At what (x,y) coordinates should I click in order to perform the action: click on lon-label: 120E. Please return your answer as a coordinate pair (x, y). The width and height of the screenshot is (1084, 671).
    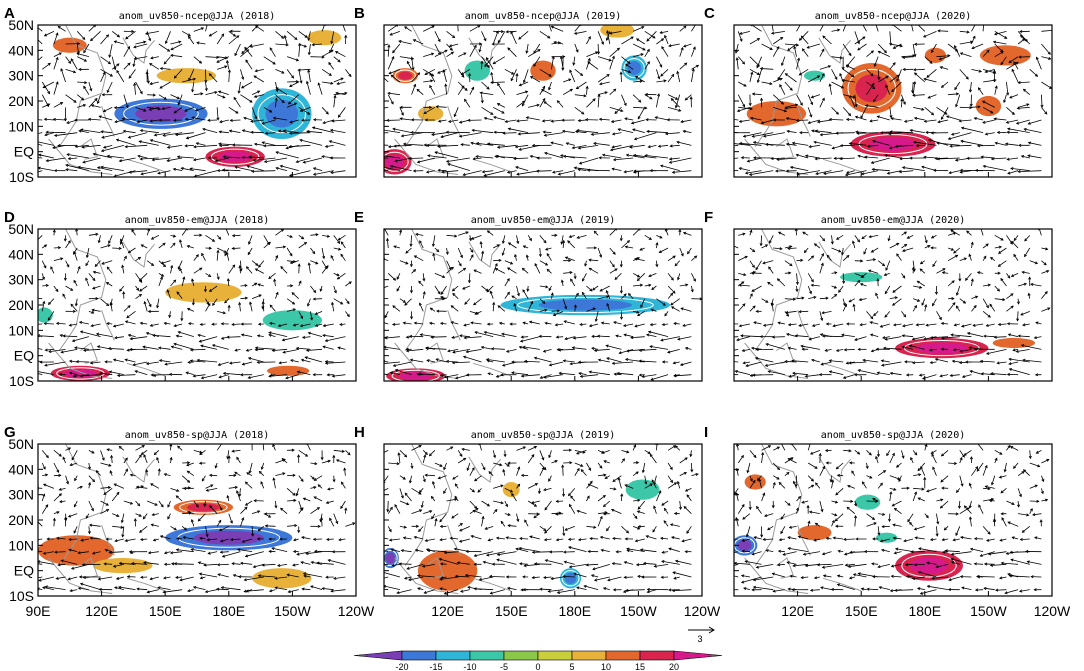
    Looking at the image, I should click on (101, 611).